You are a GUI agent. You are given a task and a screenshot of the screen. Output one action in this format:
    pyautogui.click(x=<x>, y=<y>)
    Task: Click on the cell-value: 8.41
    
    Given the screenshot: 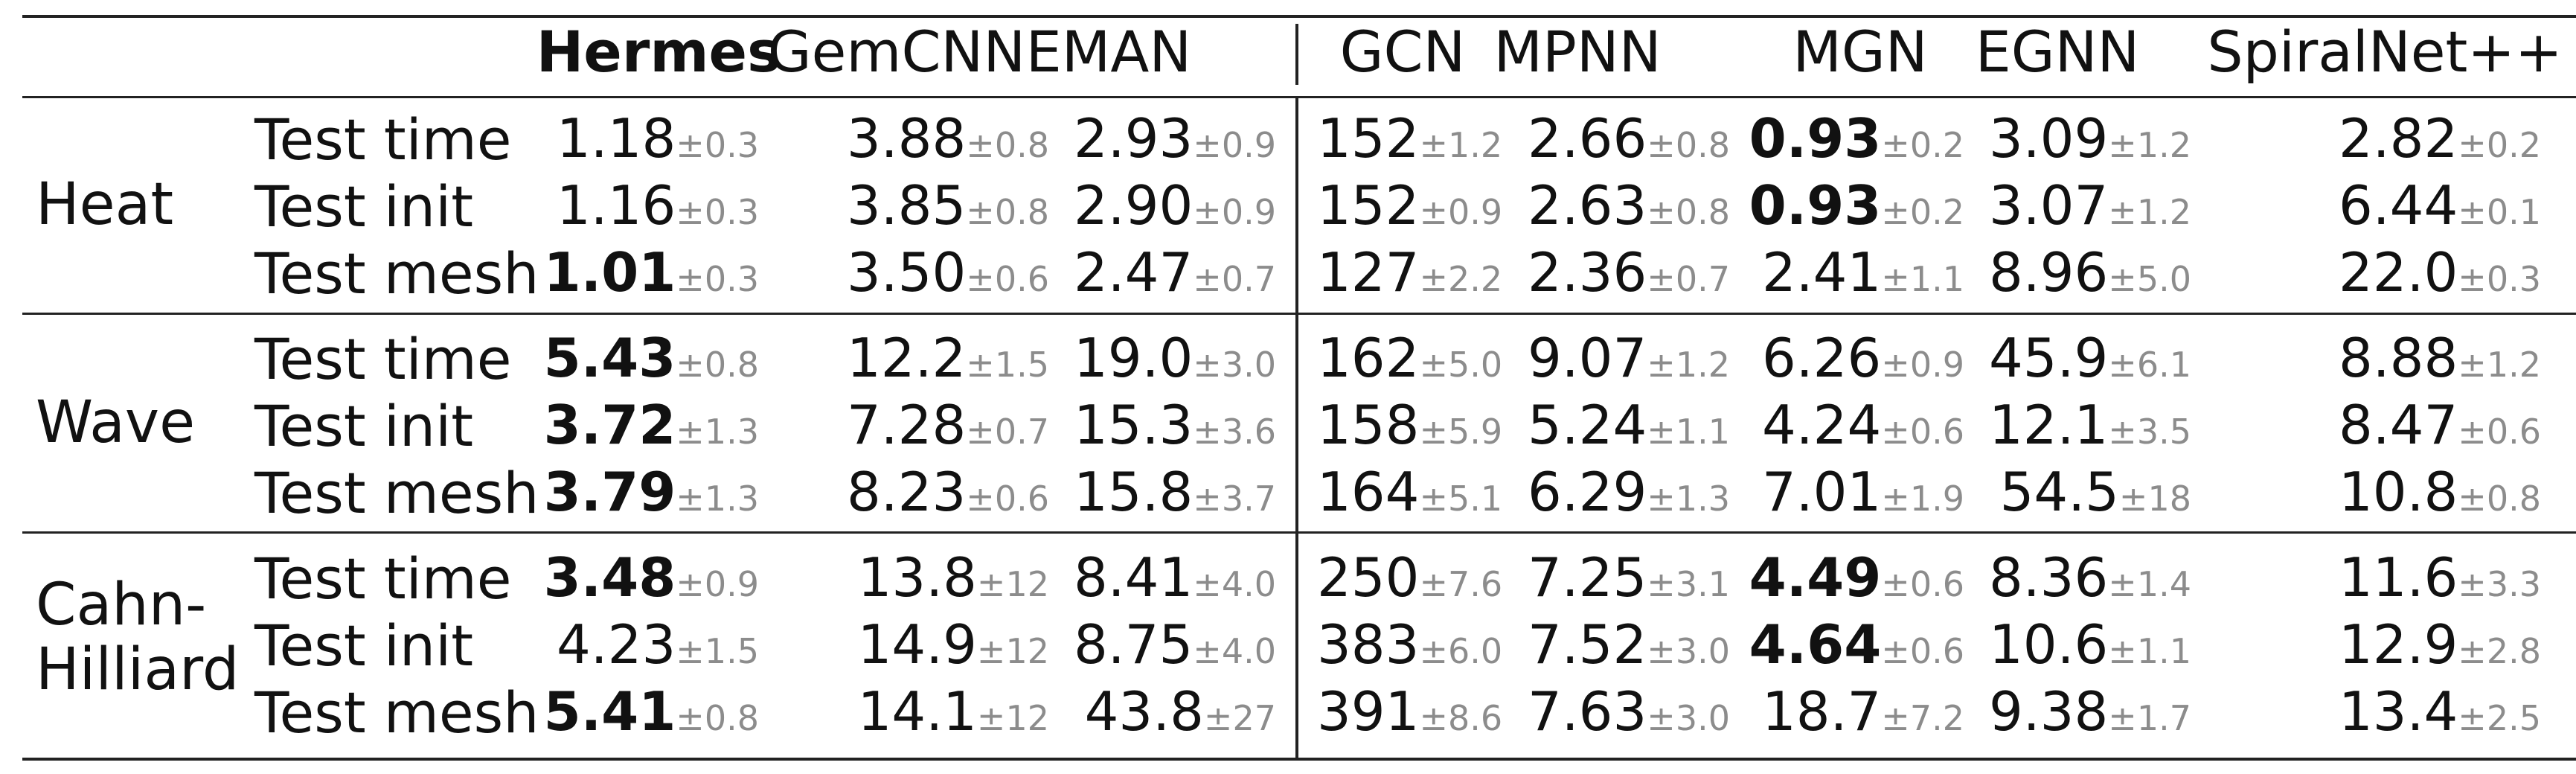 What is the action you would take?
    pyautogui.click(x=1133, y=577)
    